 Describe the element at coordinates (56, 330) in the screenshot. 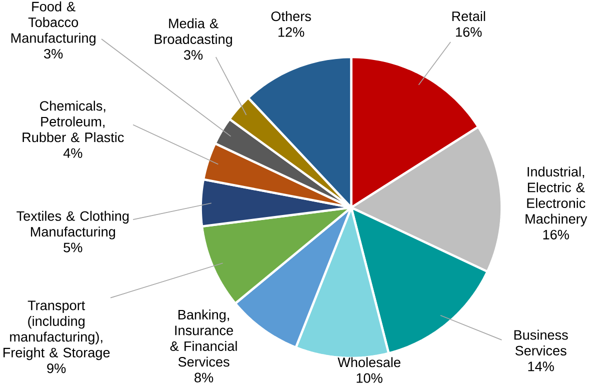

I see `slice-label: Transport (including manufacturing), Freight & Storage` at that location.